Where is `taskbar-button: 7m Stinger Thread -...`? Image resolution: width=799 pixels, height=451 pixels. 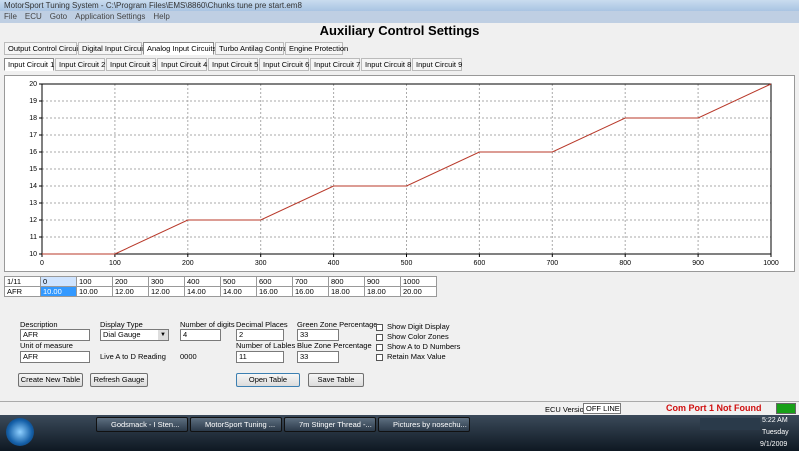
taskbar-button: 7m Stinger Thread -... is located at coordinates (330, 424).